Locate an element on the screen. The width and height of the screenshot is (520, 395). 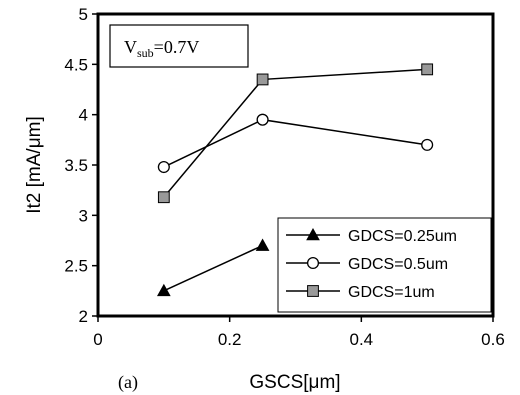
y-tick-label: 3 is located at coordinates (83, 215).